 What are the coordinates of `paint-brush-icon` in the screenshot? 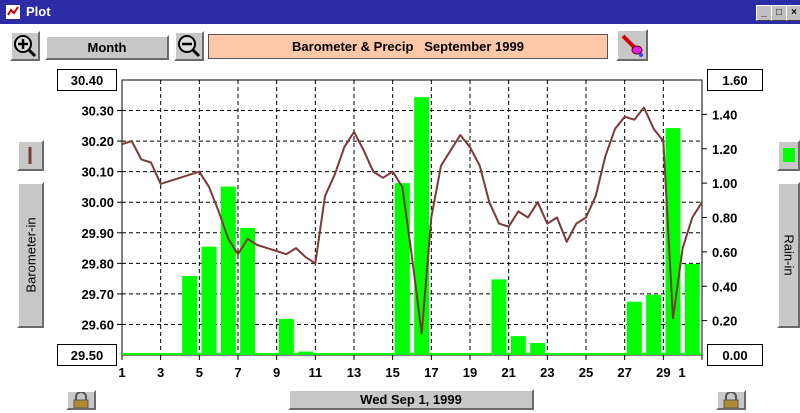 It's located at (632, 45).